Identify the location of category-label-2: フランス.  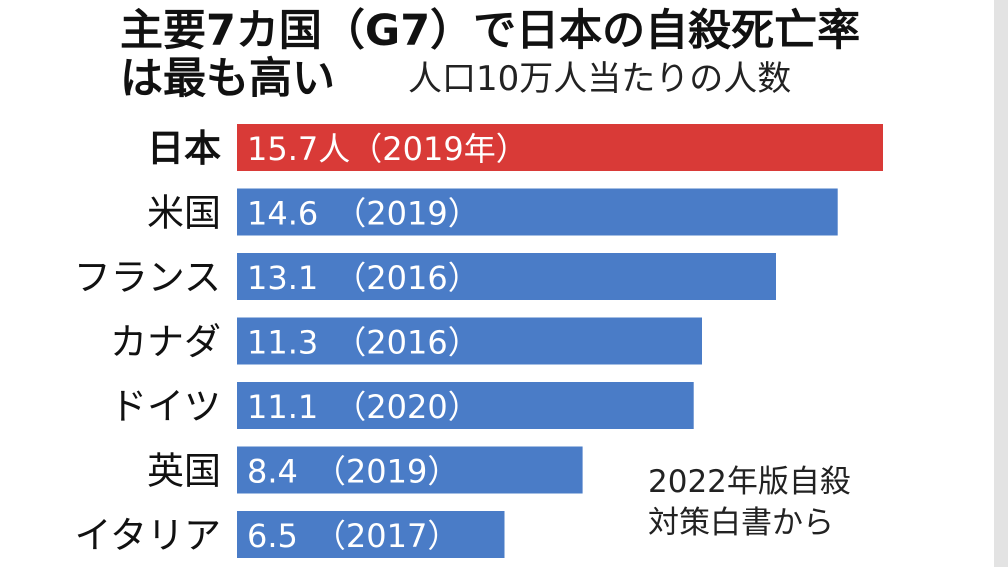
(147, 277).